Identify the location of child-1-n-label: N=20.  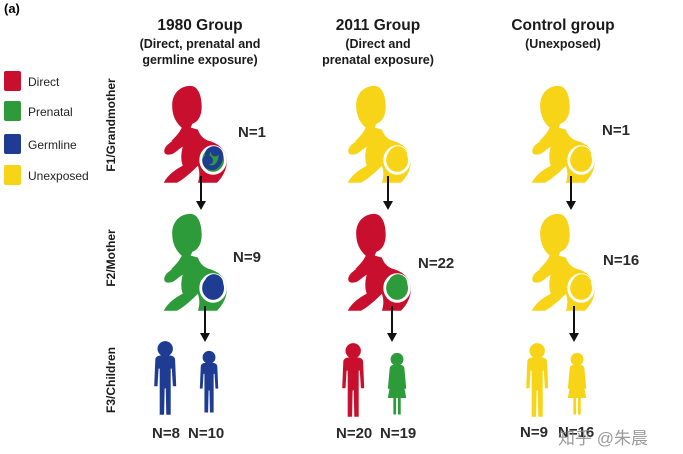
(354, 433).